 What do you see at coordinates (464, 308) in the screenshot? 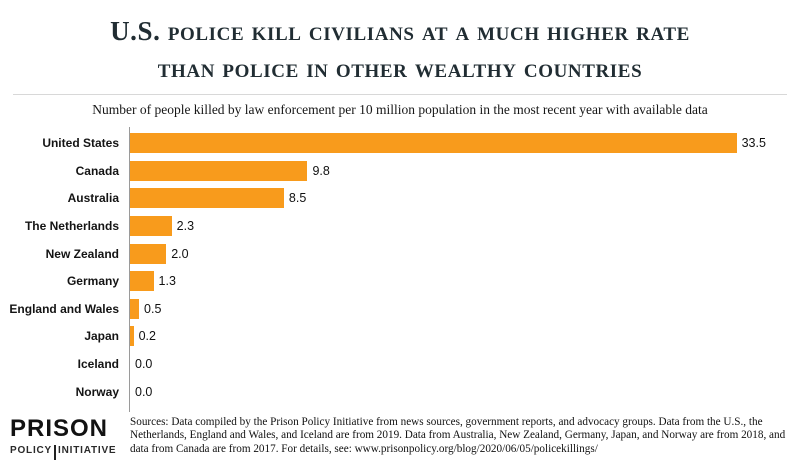
I see `bar-track: 0.5` at bounding box center [464, 308].